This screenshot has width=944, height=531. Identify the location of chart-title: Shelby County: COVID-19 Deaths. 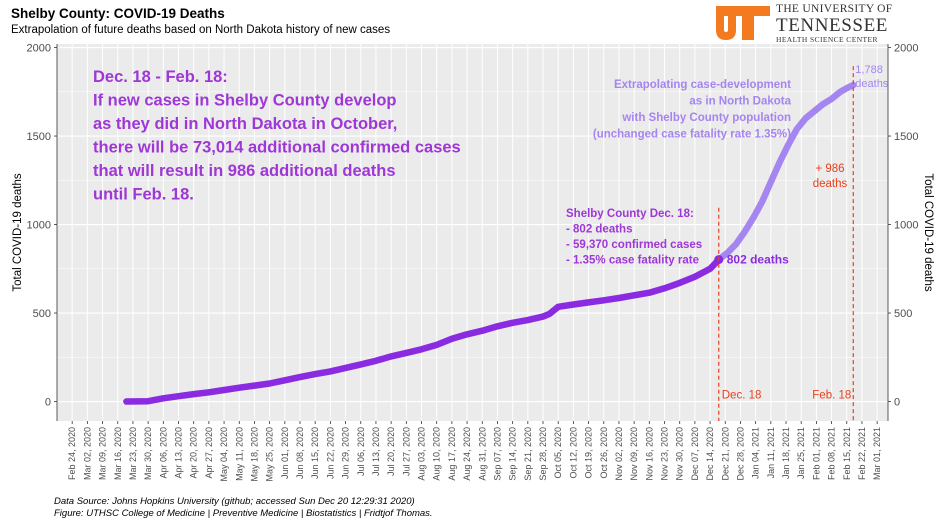
(118, 13).